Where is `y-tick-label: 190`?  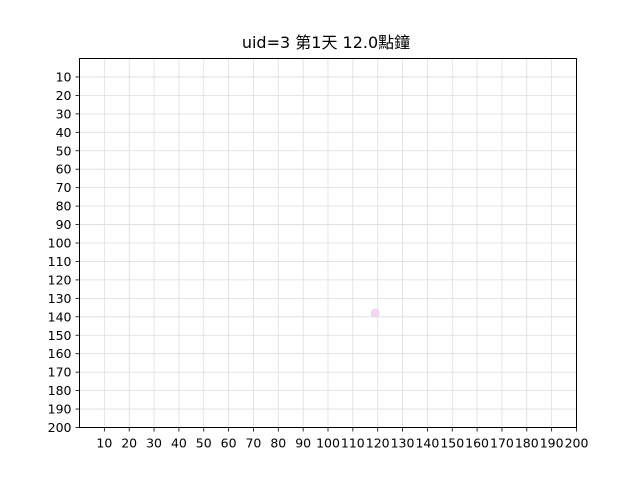 y-tick-label: 190 is located at coordinates (60, 409).